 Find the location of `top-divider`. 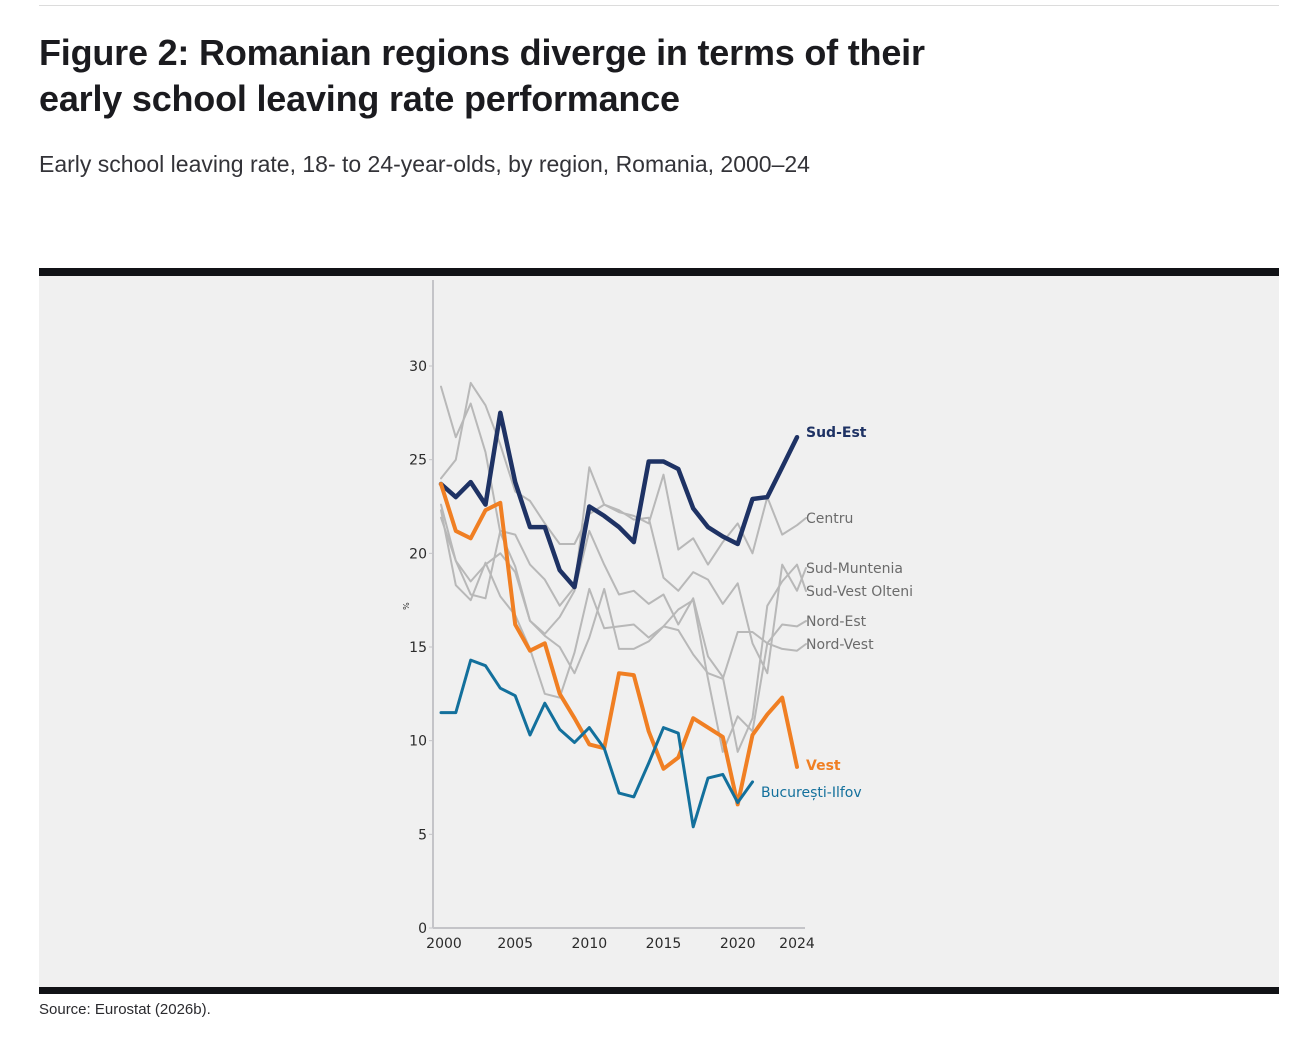

top-divider is located at coordinates (659, 5).